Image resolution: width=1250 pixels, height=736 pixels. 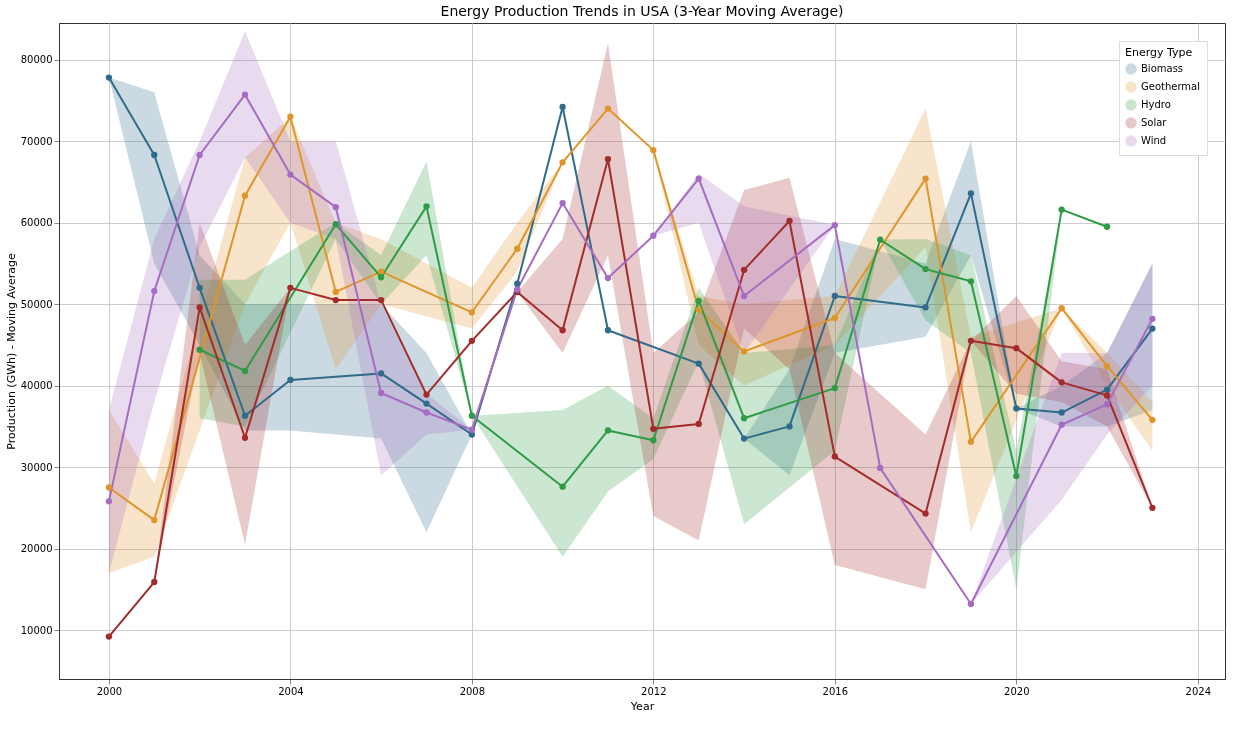 I want to click on legend-label: Geothermal, so click(x=1171, y=86).